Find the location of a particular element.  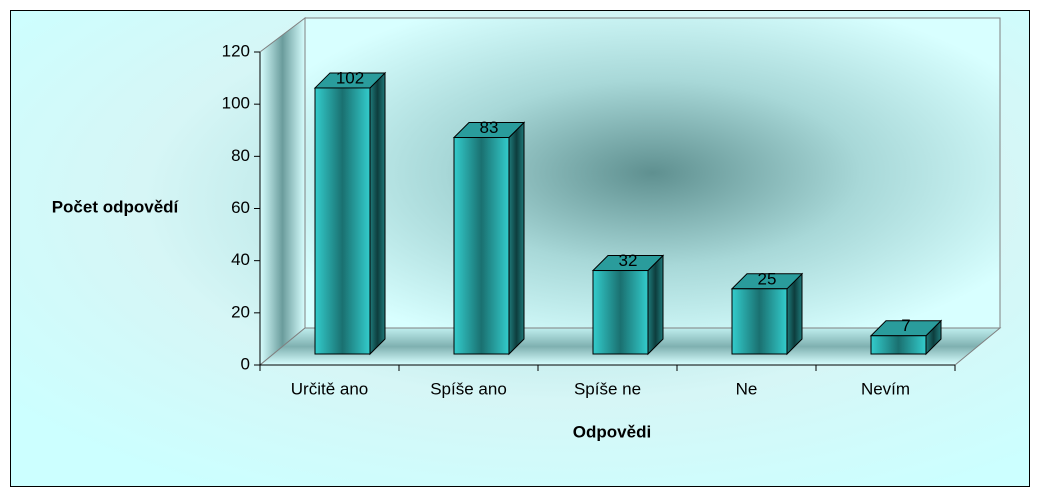

value-label: 102 is located at coordinates (350, 77).